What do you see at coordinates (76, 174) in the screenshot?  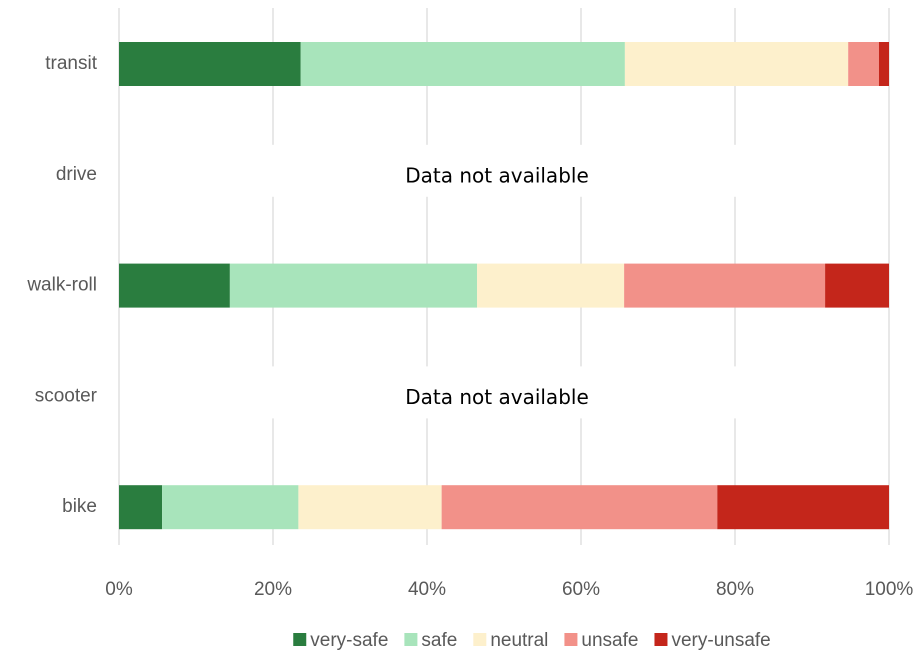 I see `y-tick-label: drive` at bounding box center [76, 174].